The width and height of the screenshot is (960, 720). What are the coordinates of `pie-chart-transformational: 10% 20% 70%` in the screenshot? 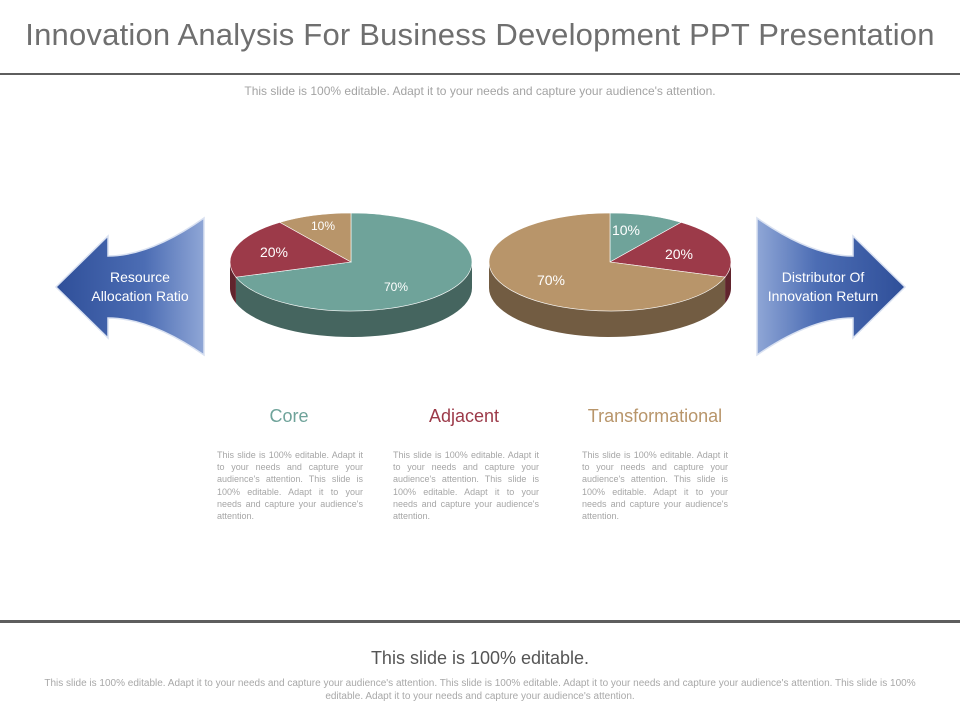 It's located at (610, 274).